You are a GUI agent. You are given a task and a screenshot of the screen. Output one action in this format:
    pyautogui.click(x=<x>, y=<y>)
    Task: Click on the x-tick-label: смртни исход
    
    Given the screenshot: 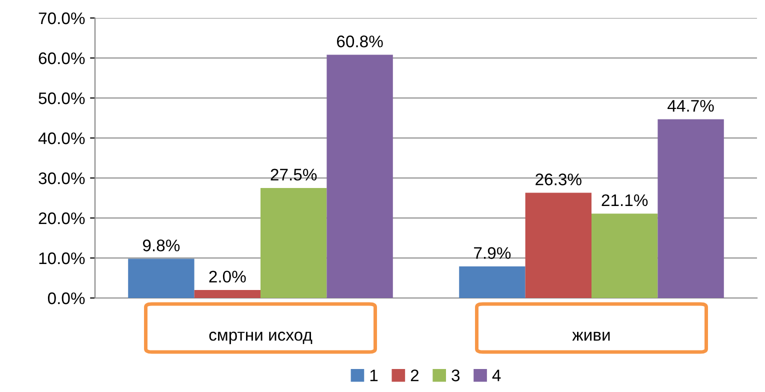 What is the action you would take?
    pyautogui.click(x=260, y=338)
    